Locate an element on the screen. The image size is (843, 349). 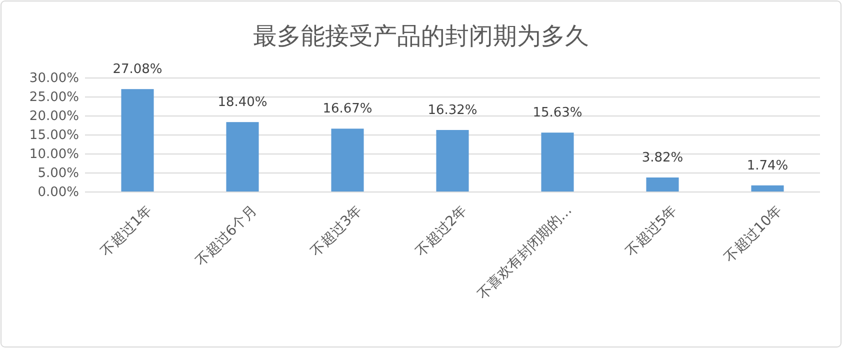
x-tick-label: 不超过3年 is located at coordinates (337, 231).